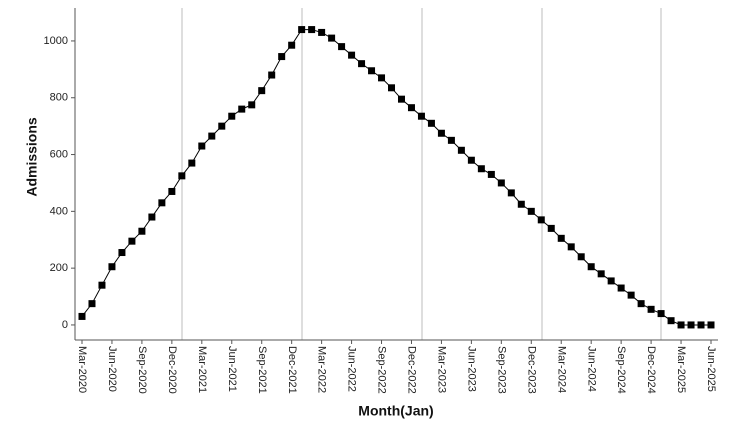 This screenshot has width=733, height=425. I want to click on y-tick-label: 0, so click(65, 325).